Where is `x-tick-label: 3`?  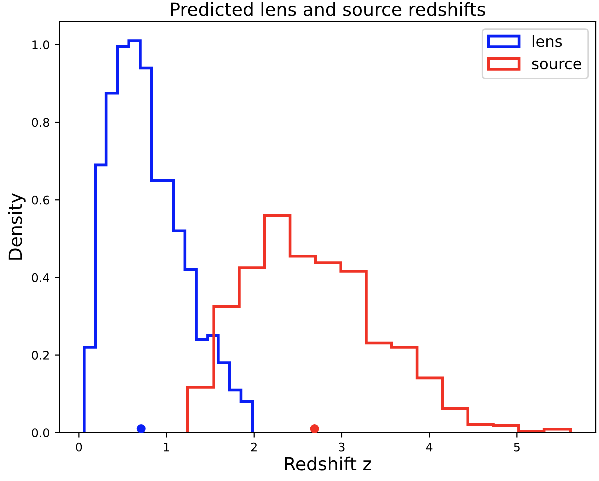 x-tick-label: 3 is located at coordinates (342, 447).